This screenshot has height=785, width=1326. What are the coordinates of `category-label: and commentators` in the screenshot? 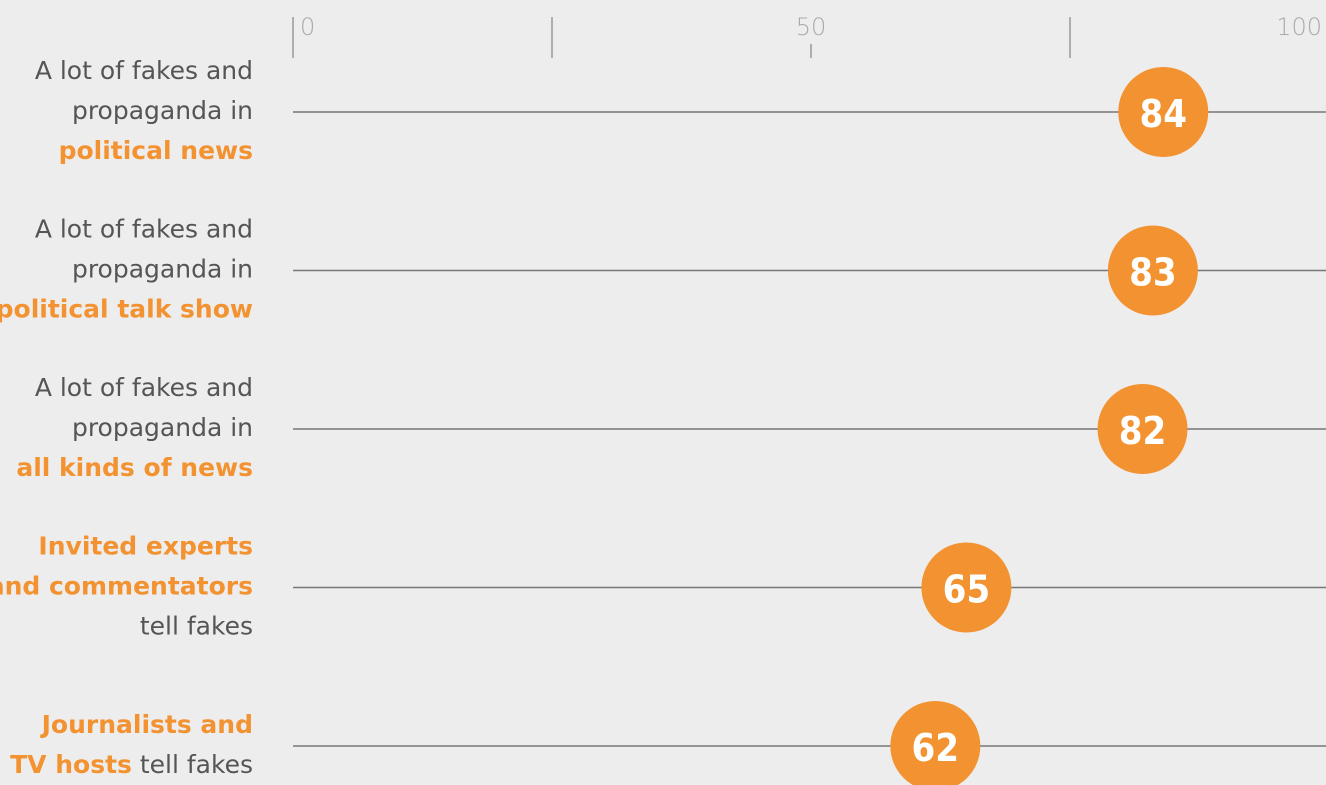 It's located at (126, 586).